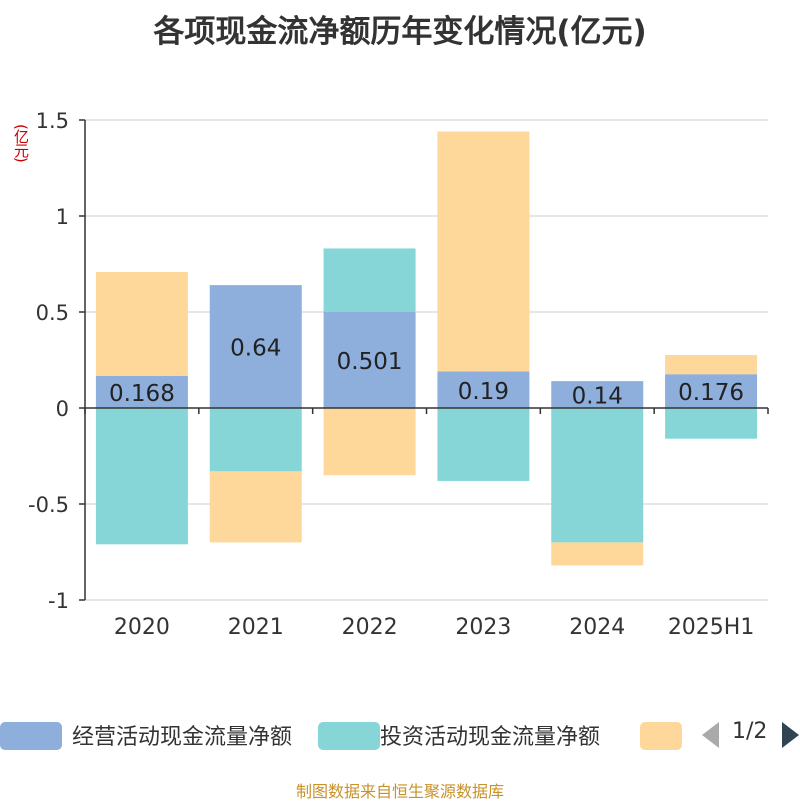  I want to click on x-tick-label: 2024, so click(597, 627).